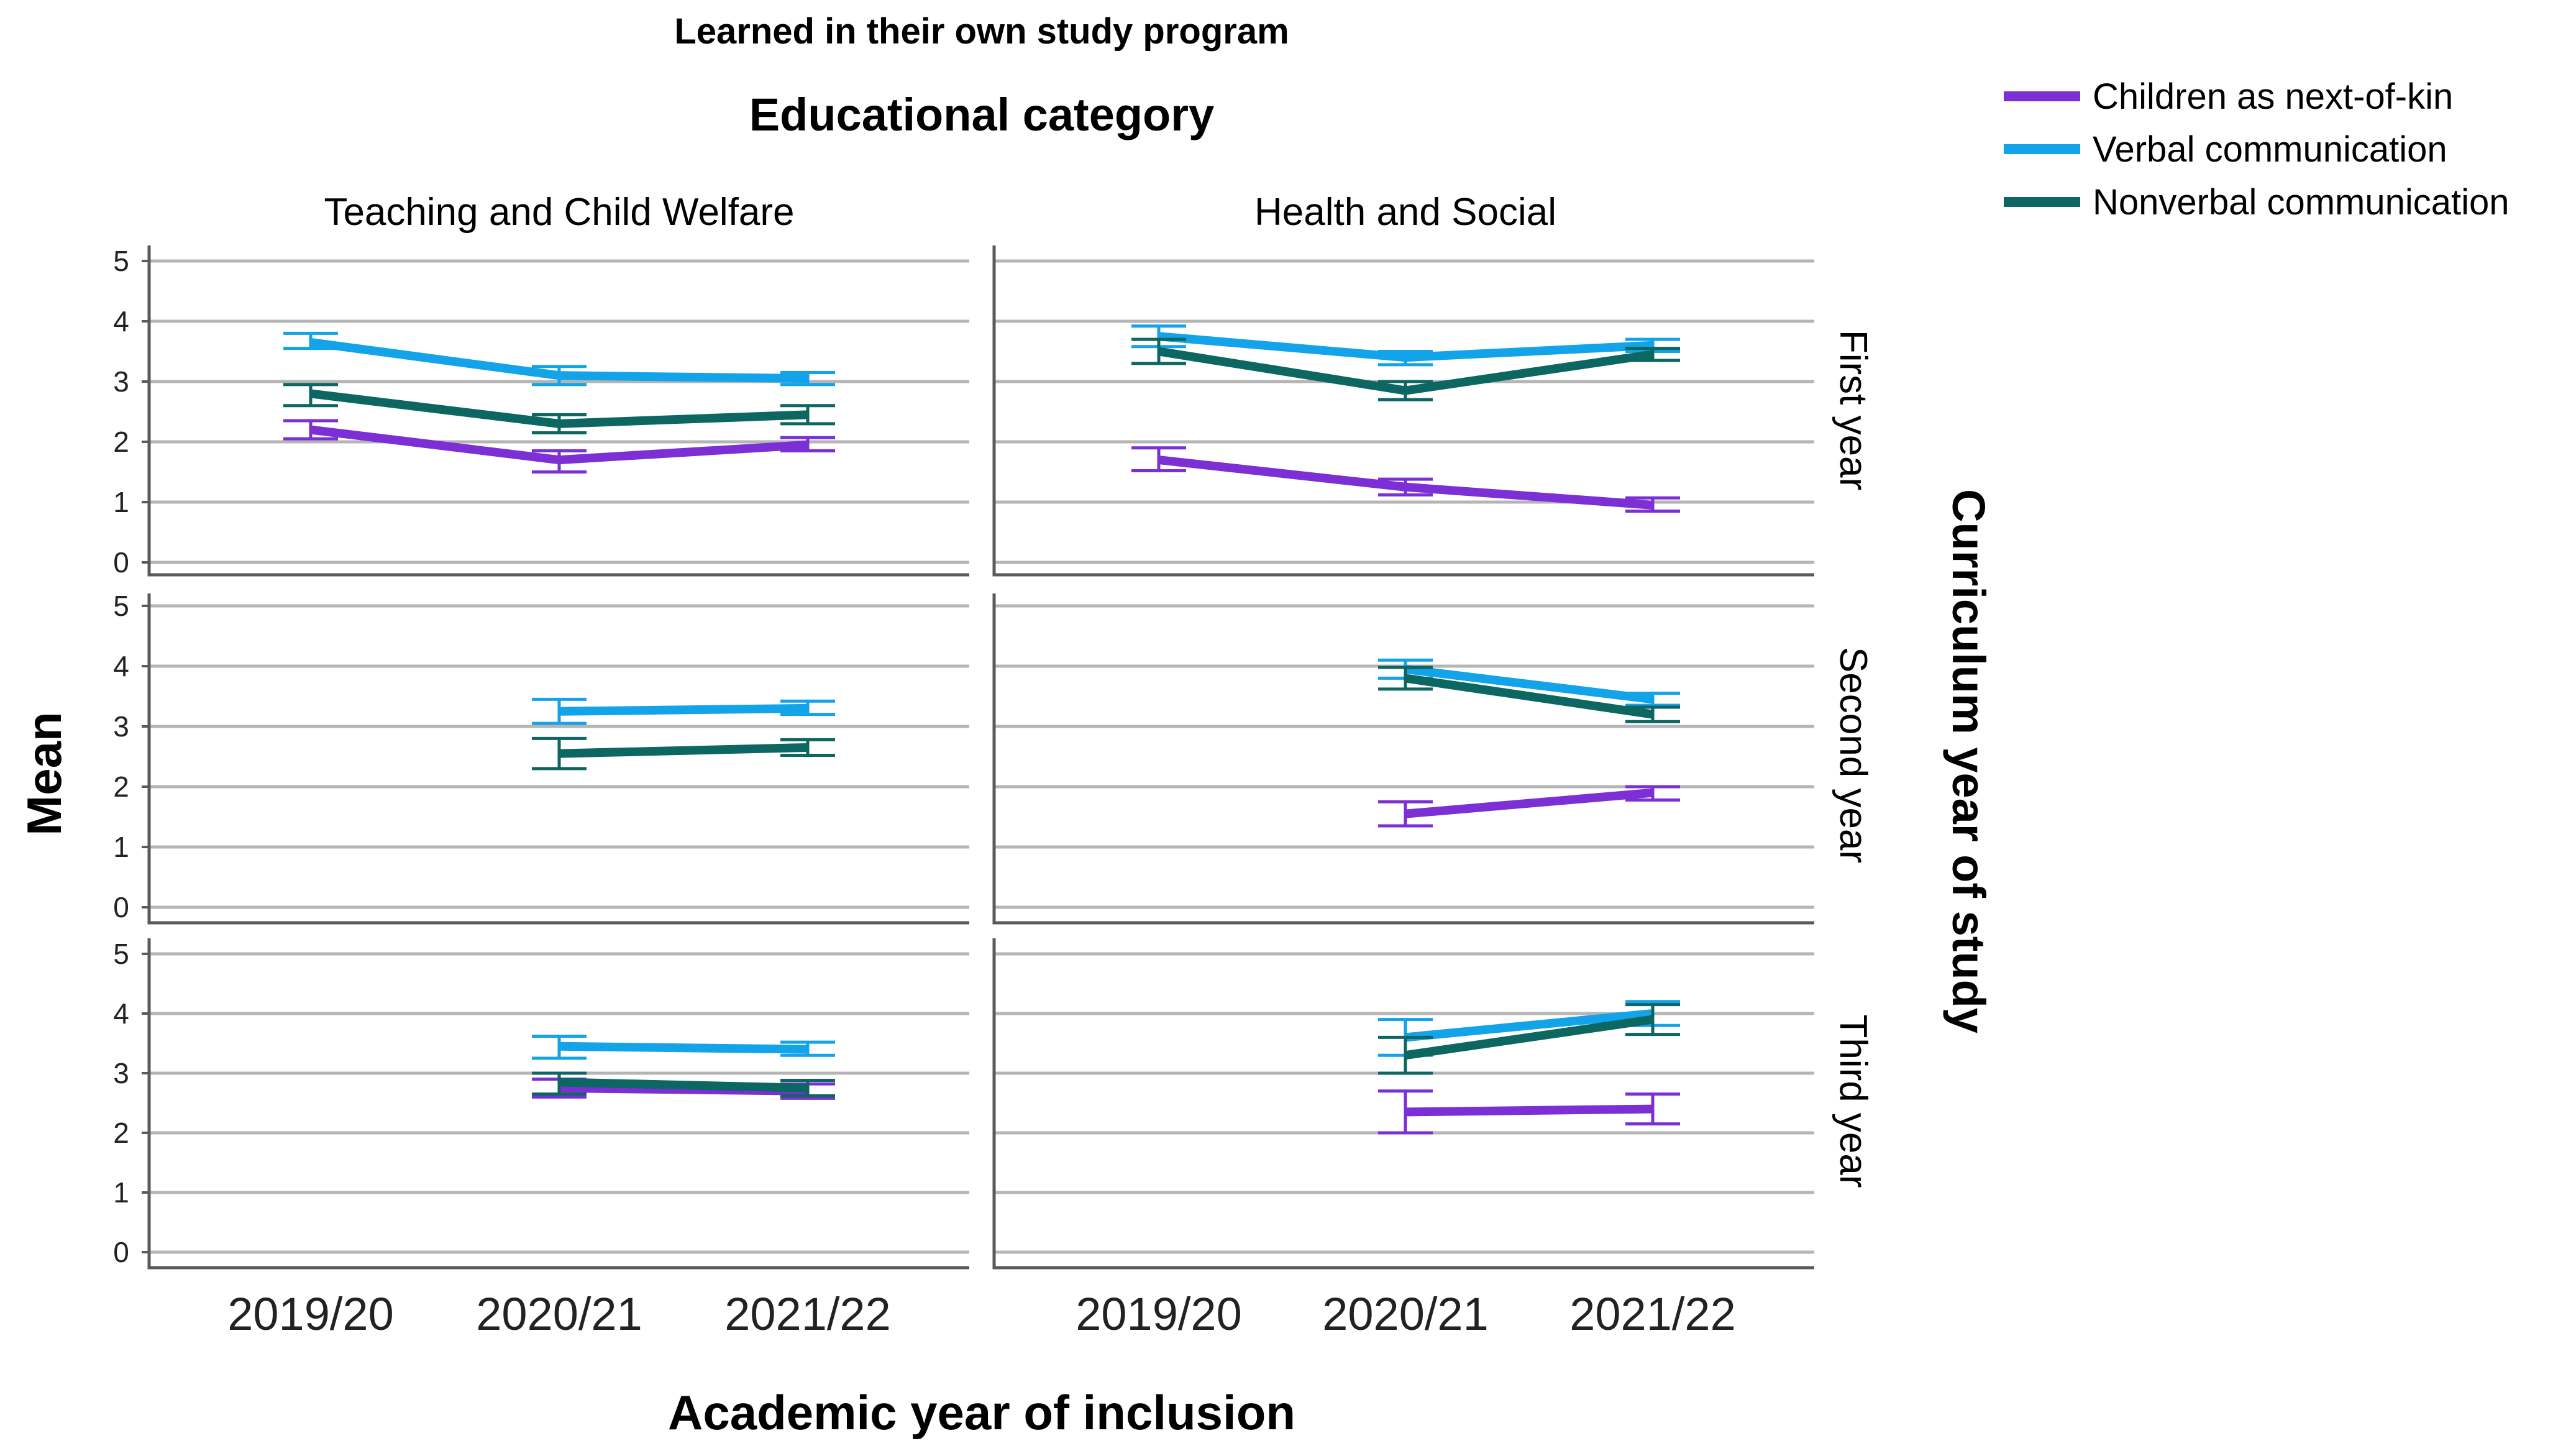 Image resolution: width=2576 pixels, height=1451 pixels. I want to click on legend-label-children: Children as next-of-kin, so click(2273, 97).